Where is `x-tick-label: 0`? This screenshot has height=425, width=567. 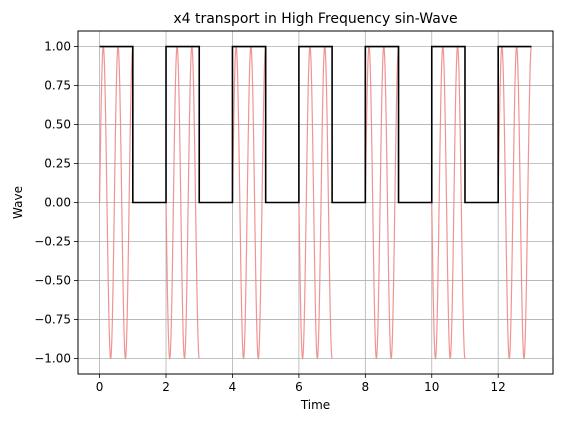 x-tick-label: 0 is located at coordinates (100, 387).